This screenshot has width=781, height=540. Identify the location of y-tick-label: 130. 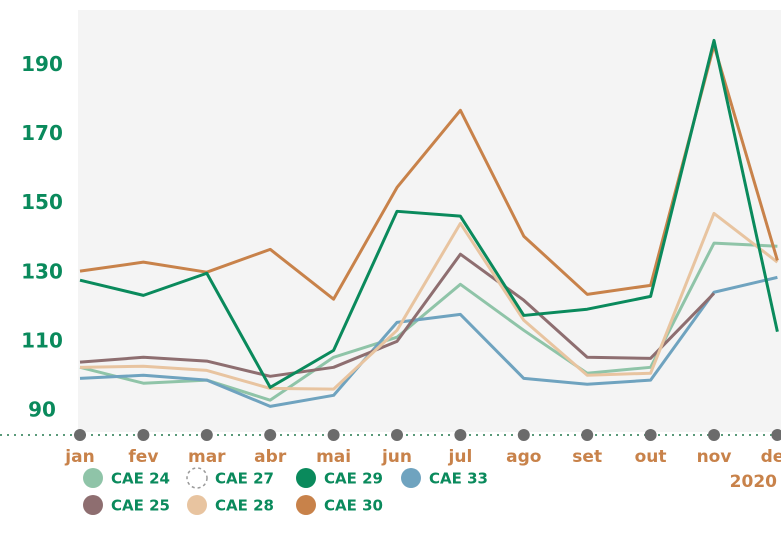
(42, 271).